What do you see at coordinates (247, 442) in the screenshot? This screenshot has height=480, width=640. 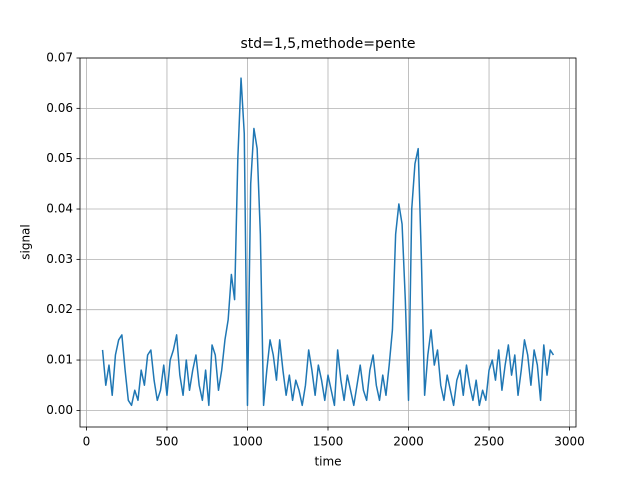 I see `x-tick-label: 1000` at bounding box center [247, 442].